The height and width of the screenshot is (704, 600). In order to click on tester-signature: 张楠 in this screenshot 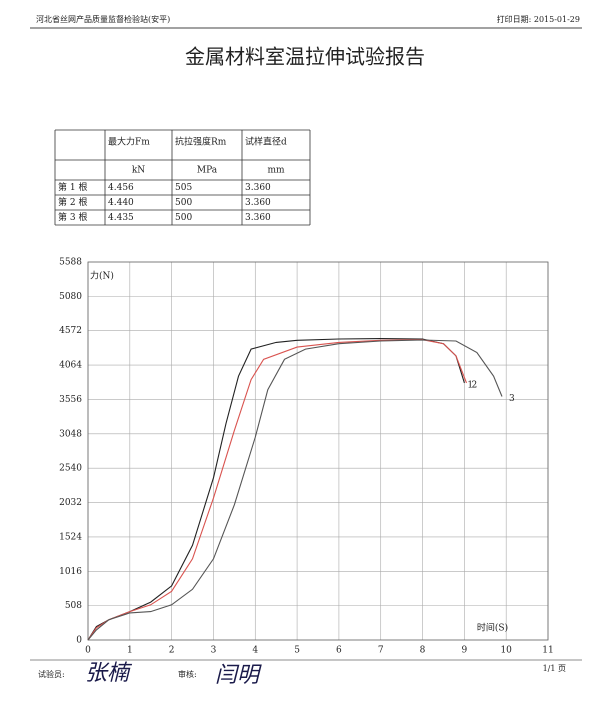, I will do `click(109, 673)`.